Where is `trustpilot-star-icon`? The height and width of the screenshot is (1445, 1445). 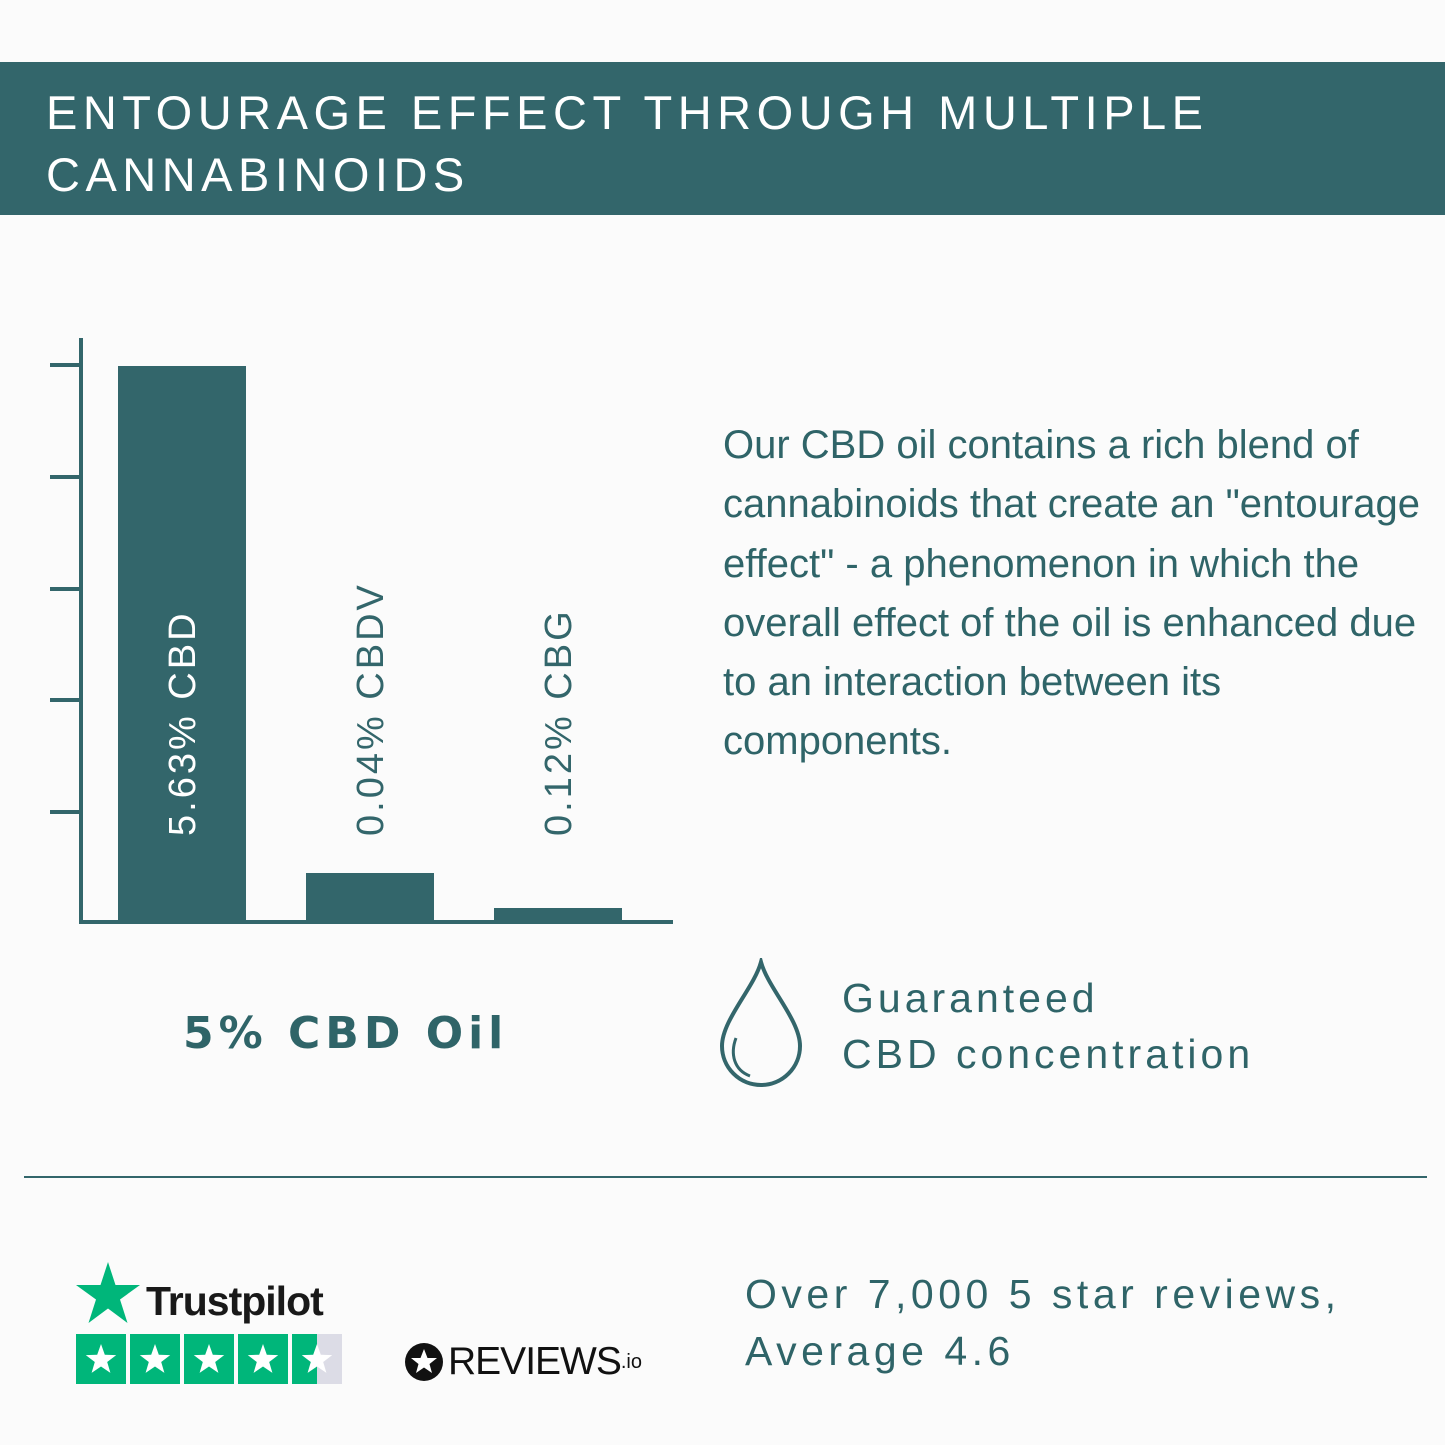
trustpilot-star-icon is located at coordinates (108, 1292).